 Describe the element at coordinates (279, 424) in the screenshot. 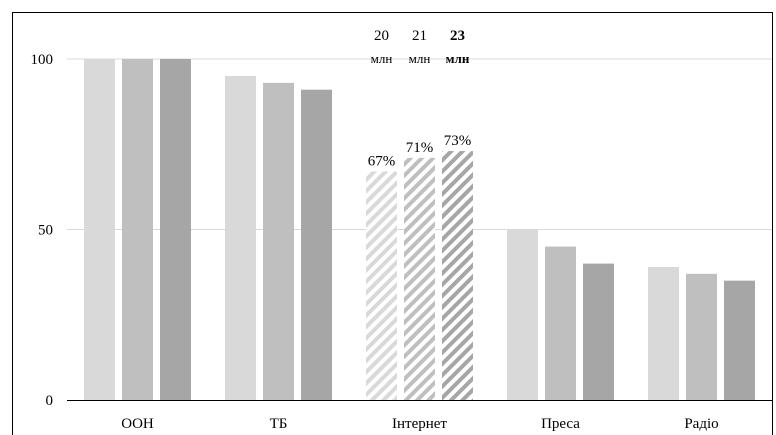

I see `x-tick-label: ТБ` at that location.